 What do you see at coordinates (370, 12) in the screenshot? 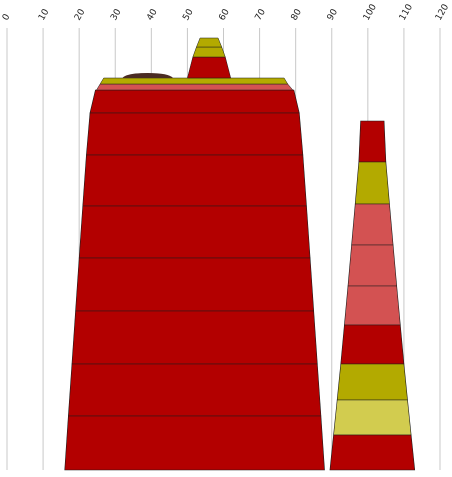
I see `x-tick-label: 100` at bounding box center [370, 12].